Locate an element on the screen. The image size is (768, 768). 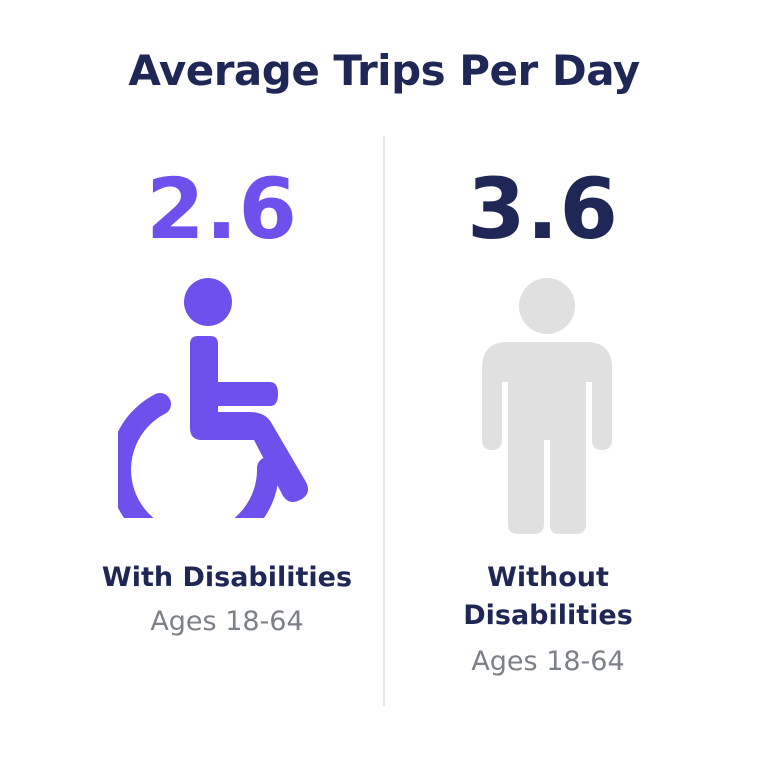
wheelchair-icon is located at coordinates (213, 398).